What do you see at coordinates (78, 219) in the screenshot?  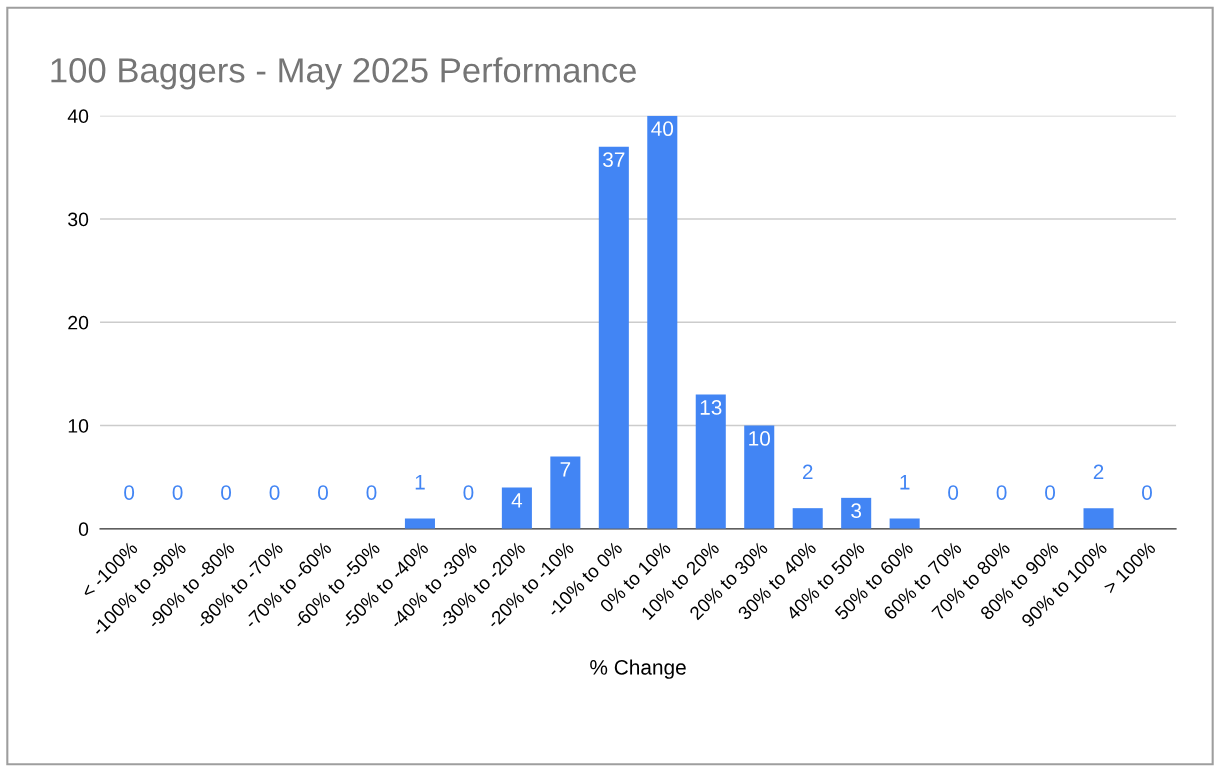 I see `y-tick-label: 30` at bounding box center [78, 219].